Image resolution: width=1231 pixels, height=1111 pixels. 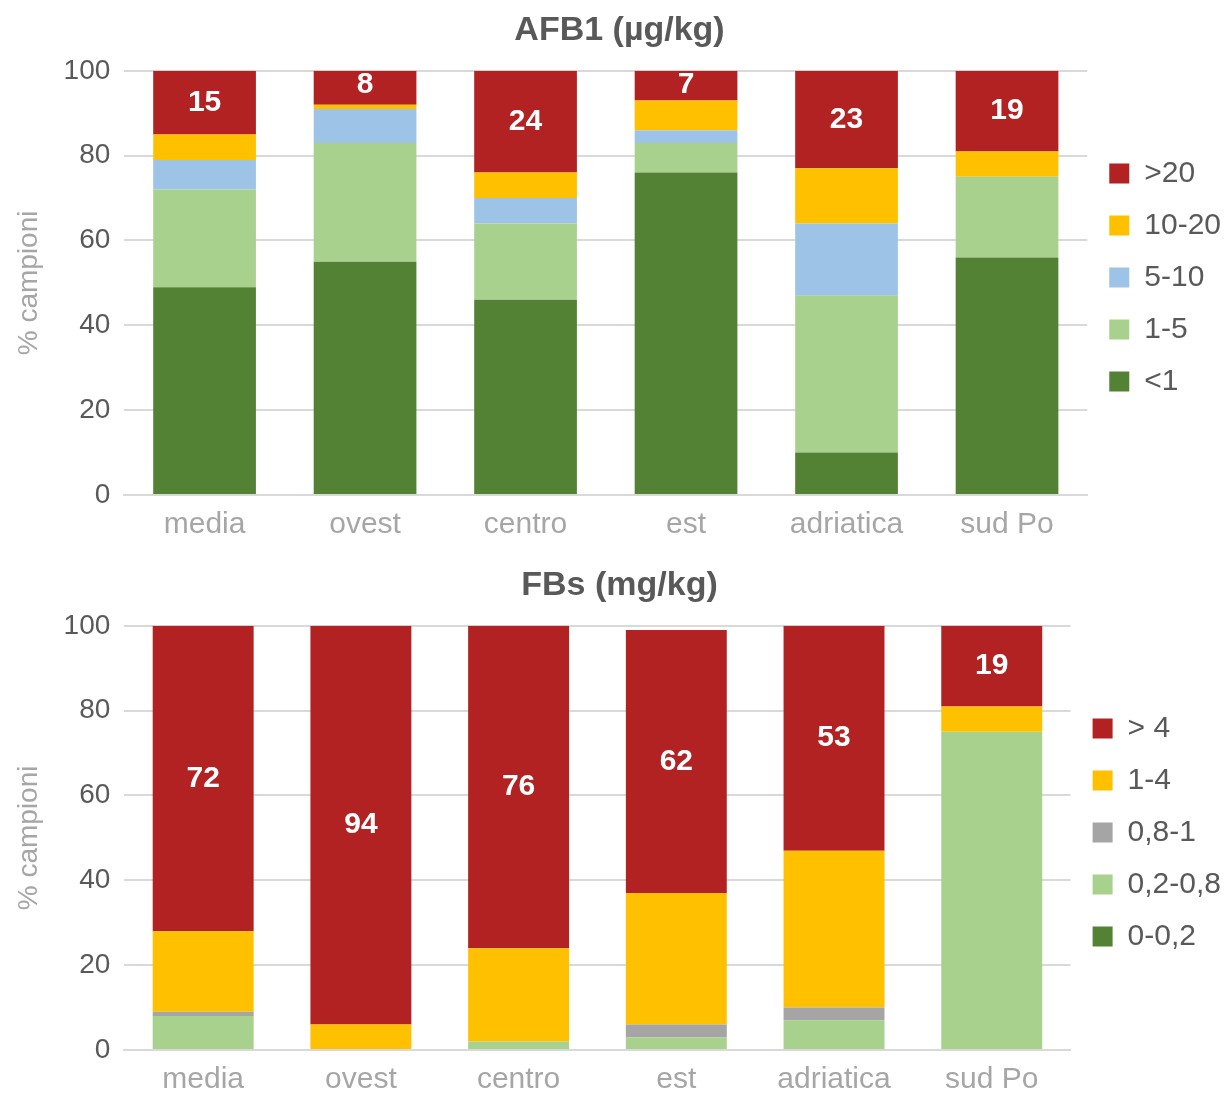 What do you see at coordinates (1149, 726) in the screenshot?
I see `legend-label: > 4` at bounding box center [1149, 726].